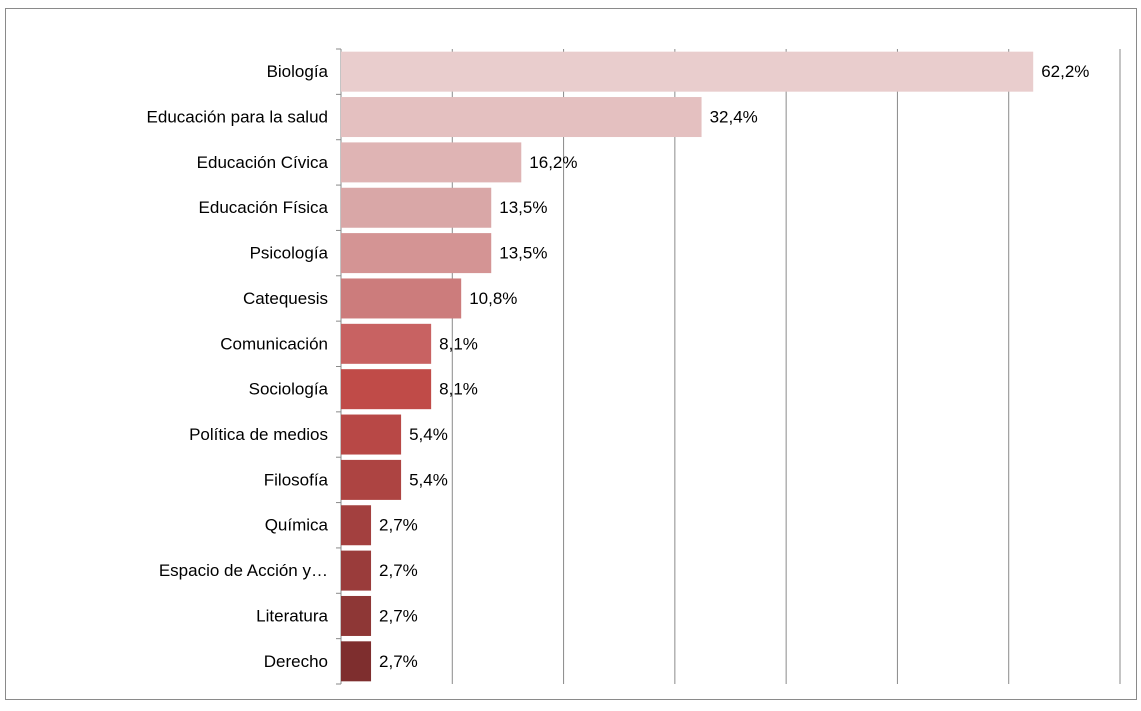  What do you see at coordinates (296, 479) in the screenshot?
I see `y-tick-label: Filosofía` at bounding box center [296, 479].